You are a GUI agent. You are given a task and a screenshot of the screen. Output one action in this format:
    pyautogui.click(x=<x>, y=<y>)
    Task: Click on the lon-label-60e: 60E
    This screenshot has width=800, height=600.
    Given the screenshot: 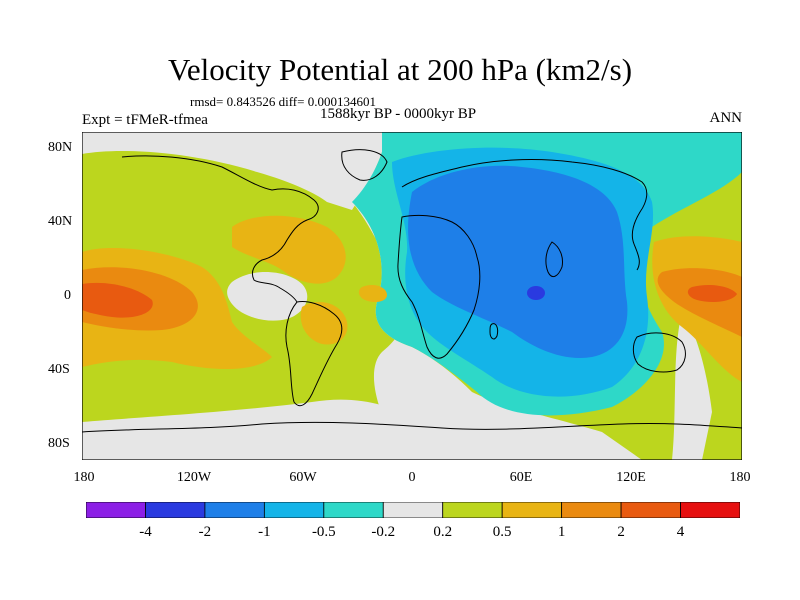 What is the action you would take?
    pyautogui.click(x=521, y=477)
    